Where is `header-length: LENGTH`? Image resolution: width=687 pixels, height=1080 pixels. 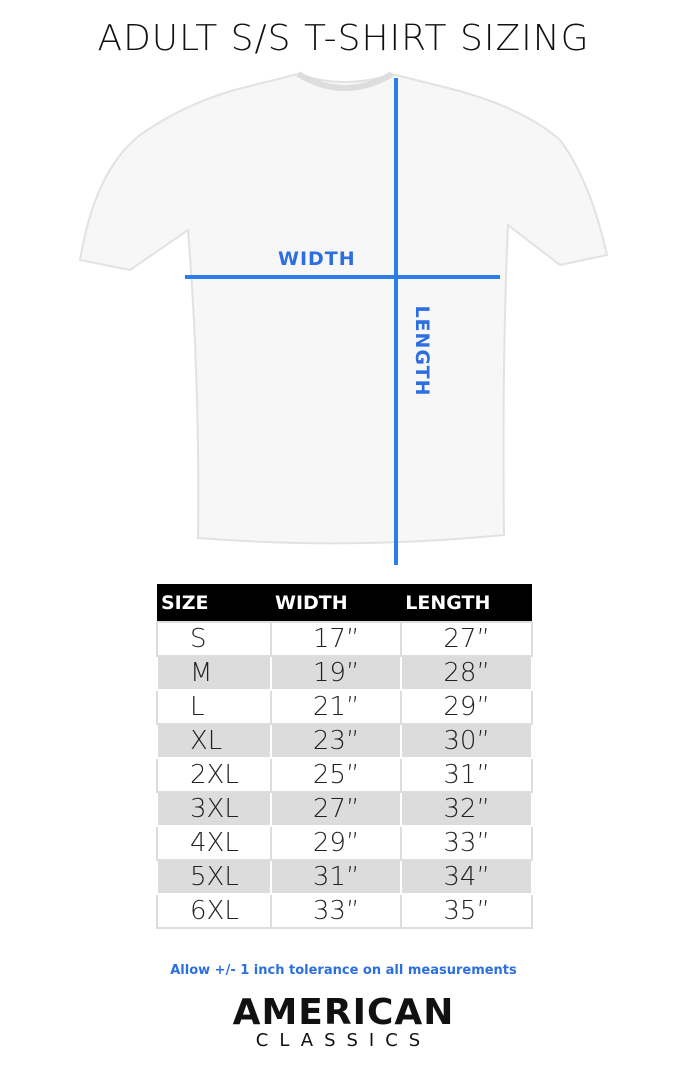 header-length: LENGTH is located at coordinates (466, 603).